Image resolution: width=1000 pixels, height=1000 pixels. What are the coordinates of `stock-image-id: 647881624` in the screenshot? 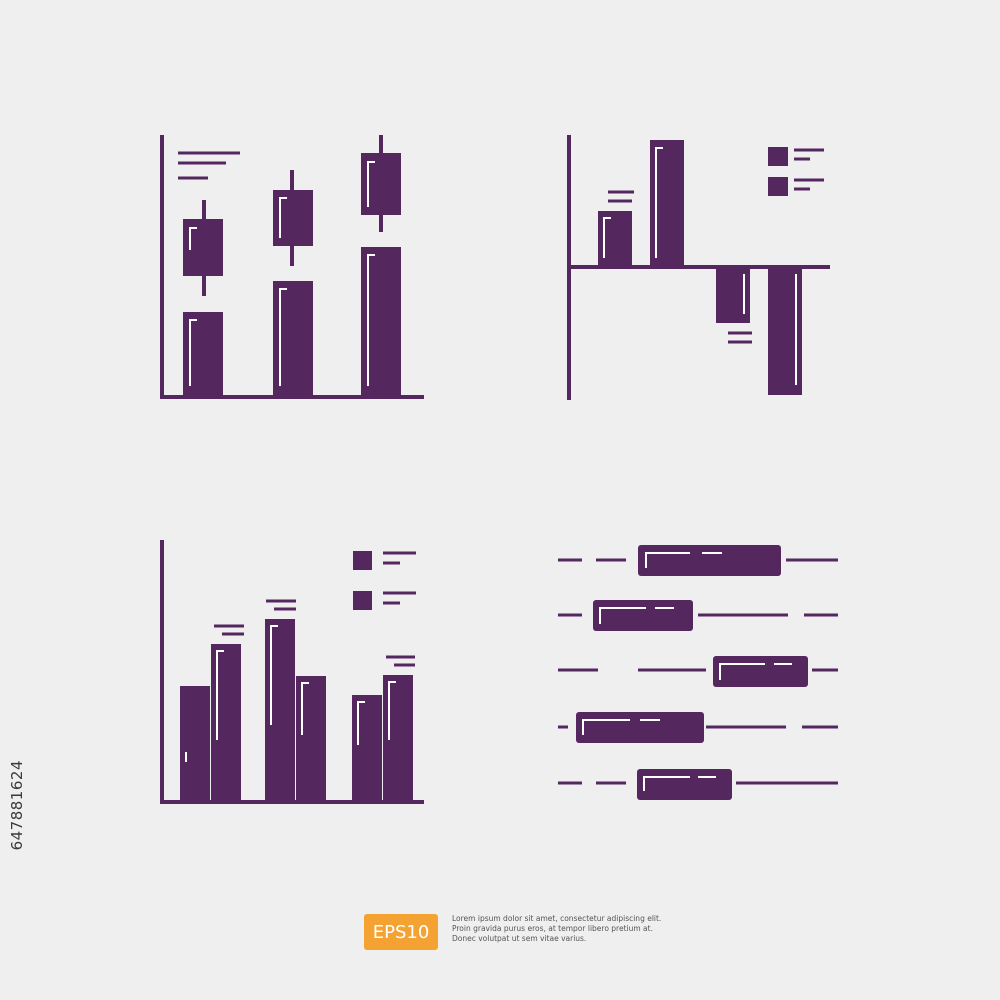 It's located at (17, 805).